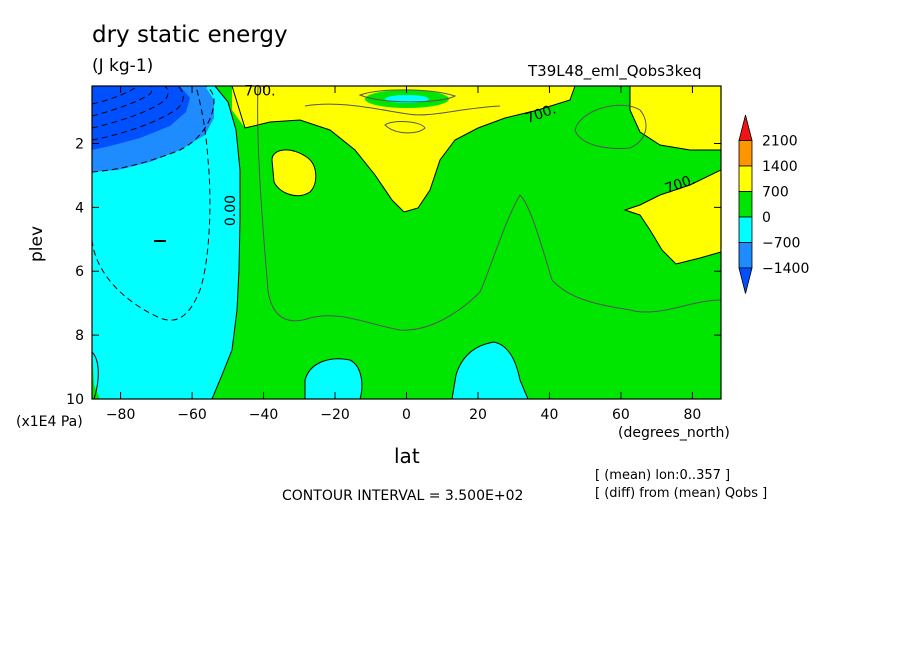 The height and width of the screenshot is (654, 904). I want to click on x-tick-label: 0, so click(406, 415).